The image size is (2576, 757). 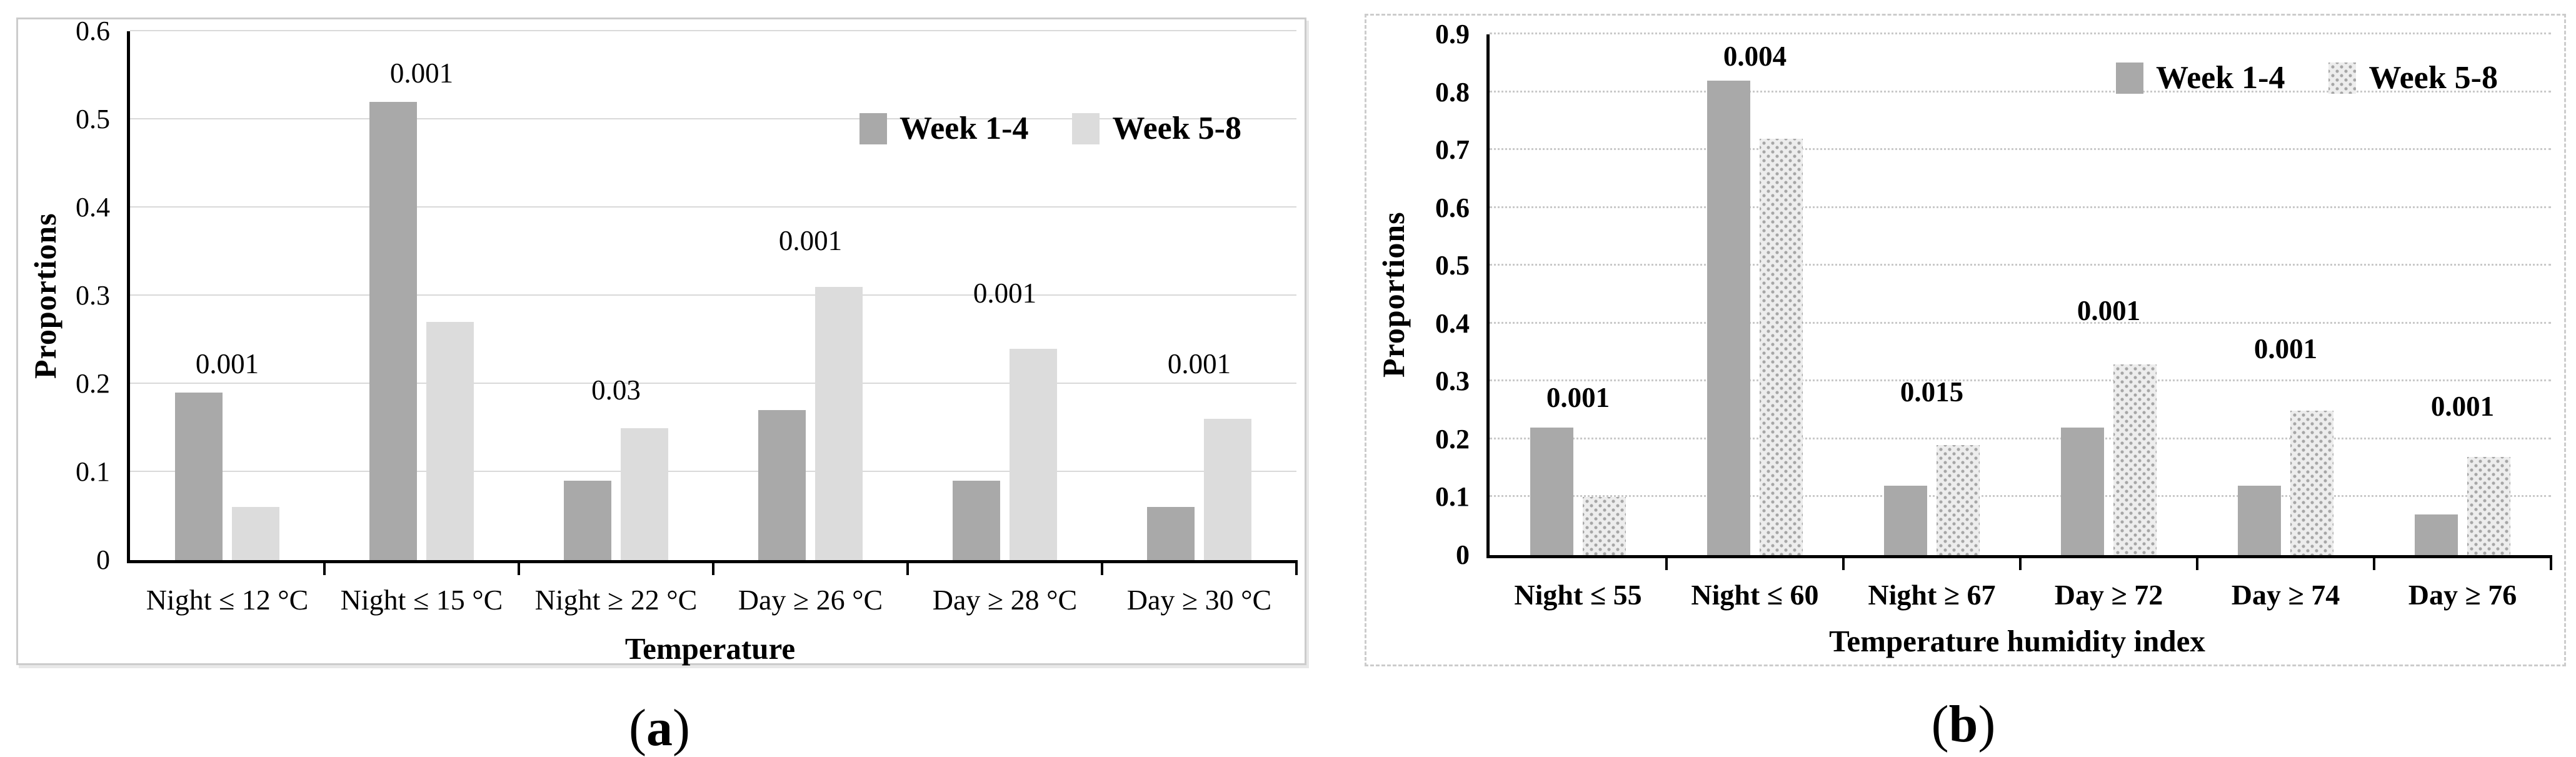 I want to click on legend-a: Week 1-4 Week 5-8, so click(x=1050, y=129).